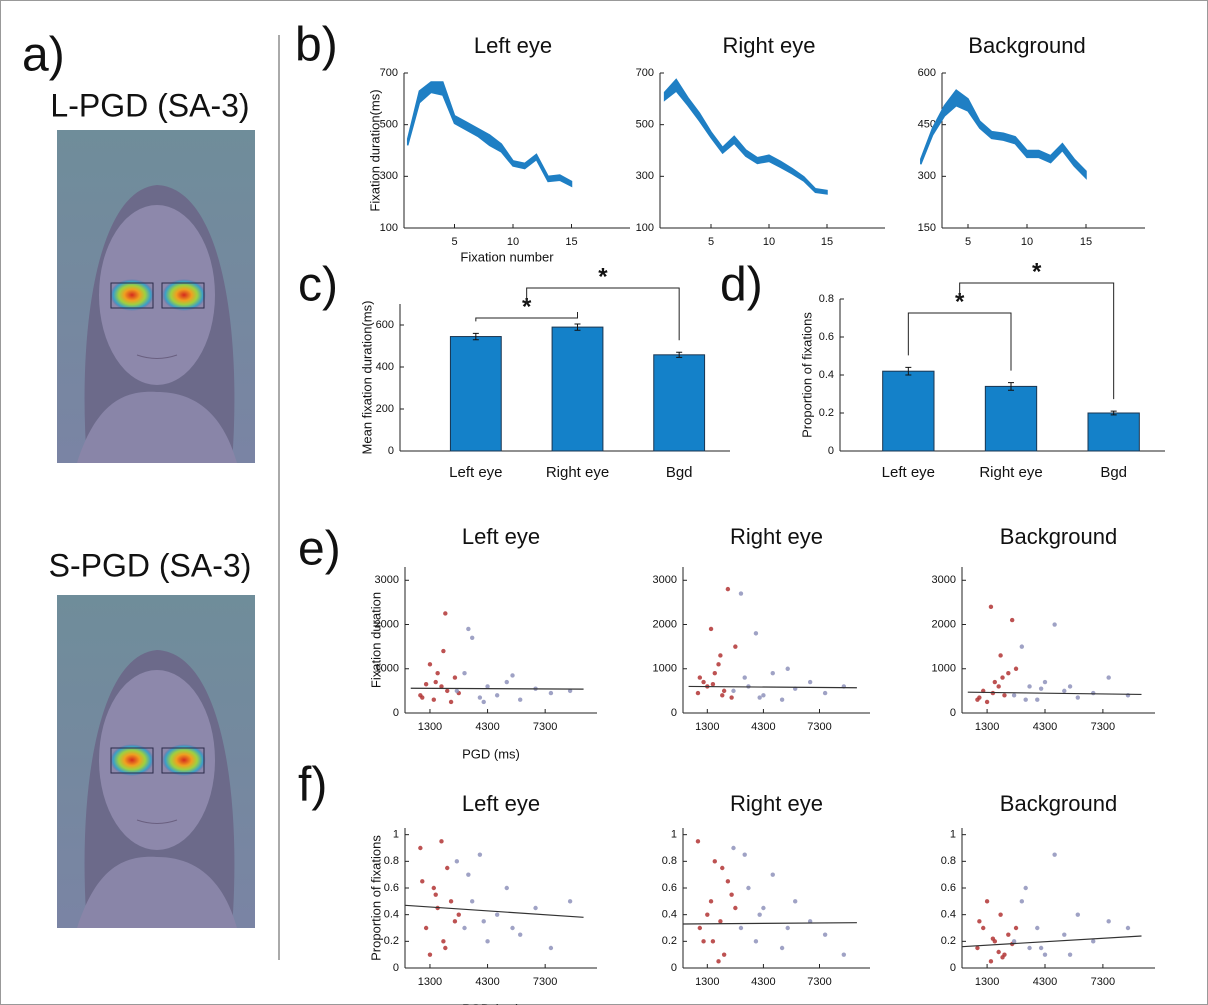 The image size is (1208, 1005). What do you see at coordinates (312, 785) in the screenshot?
I see `panel-label: f)` at bounding box center [312, 785].